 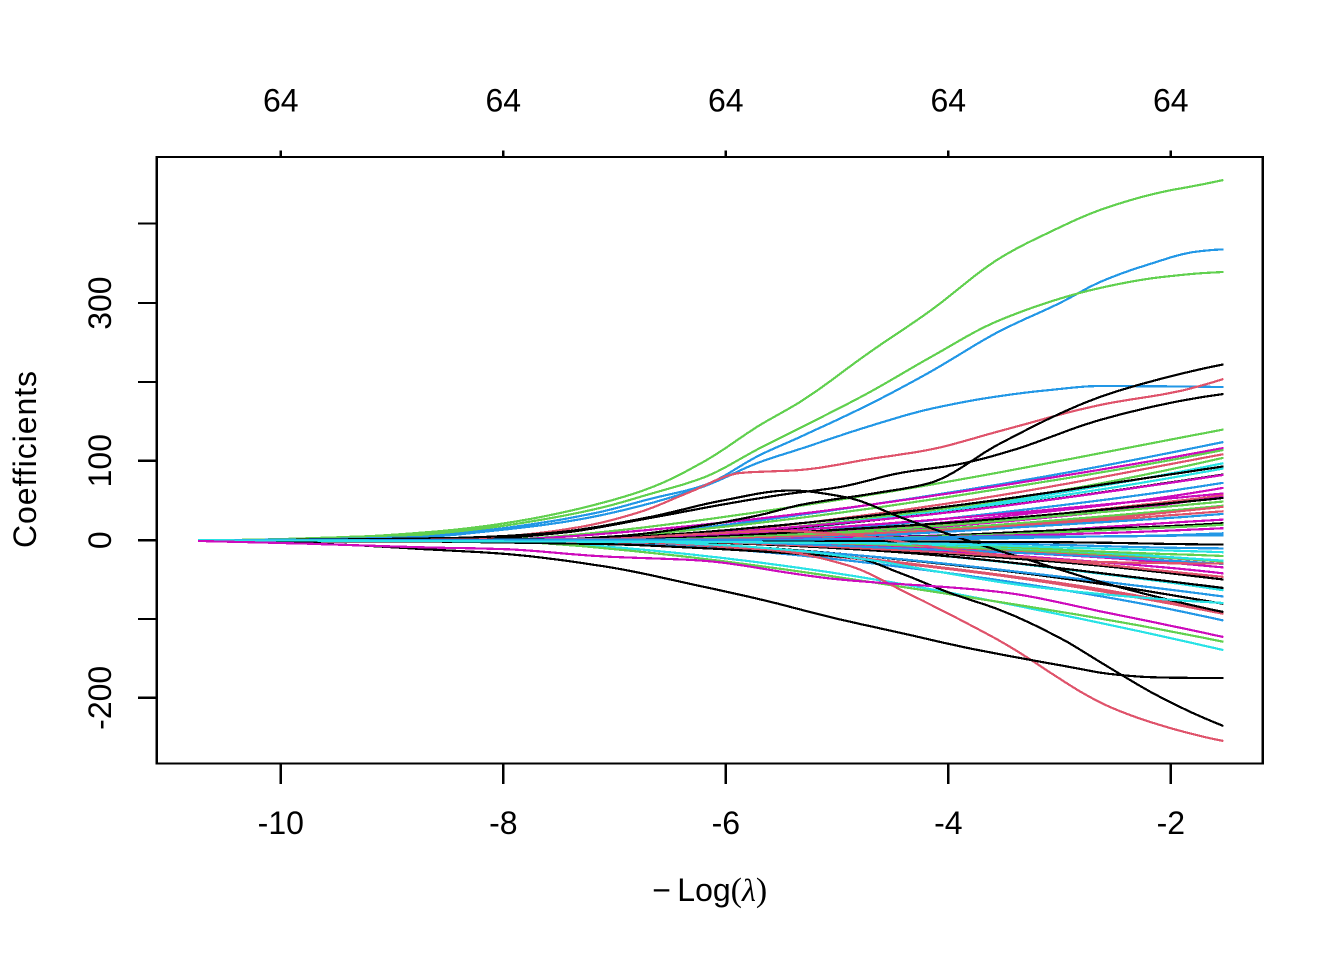 What do you see at coordinates (948, 823) in the screenshot?
I see `svg-text: -4` at bounding box center [948, 823].